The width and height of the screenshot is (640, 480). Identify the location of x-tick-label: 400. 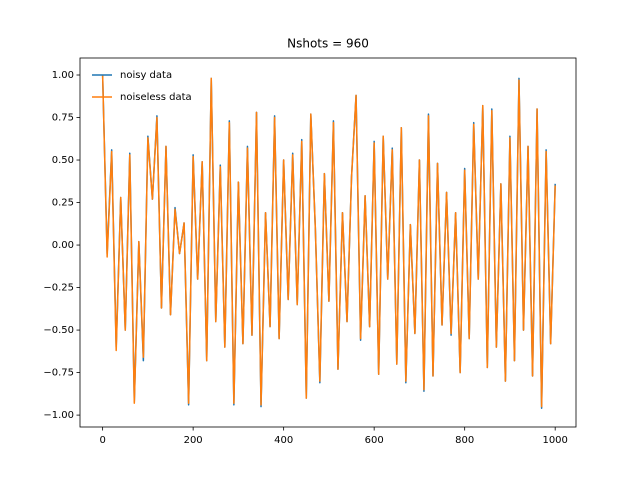
(283, 440).